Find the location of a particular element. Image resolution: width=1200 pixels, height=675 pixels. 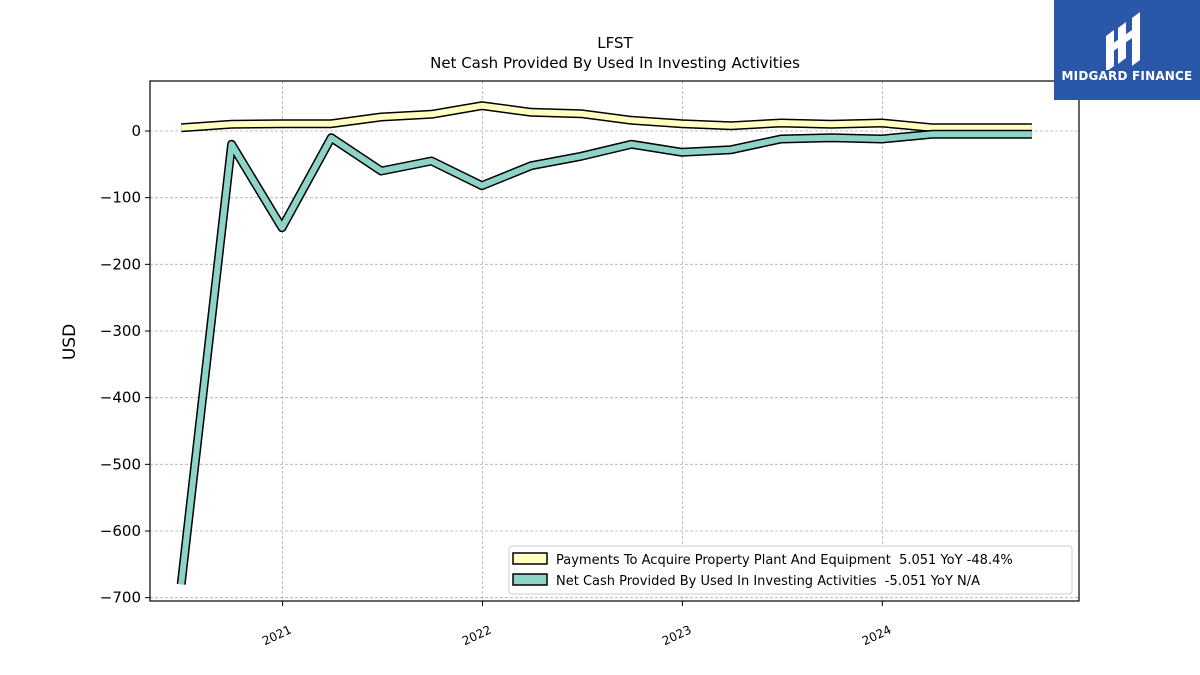

x-tick-label: 2022 is located at coordinates (477, 636).